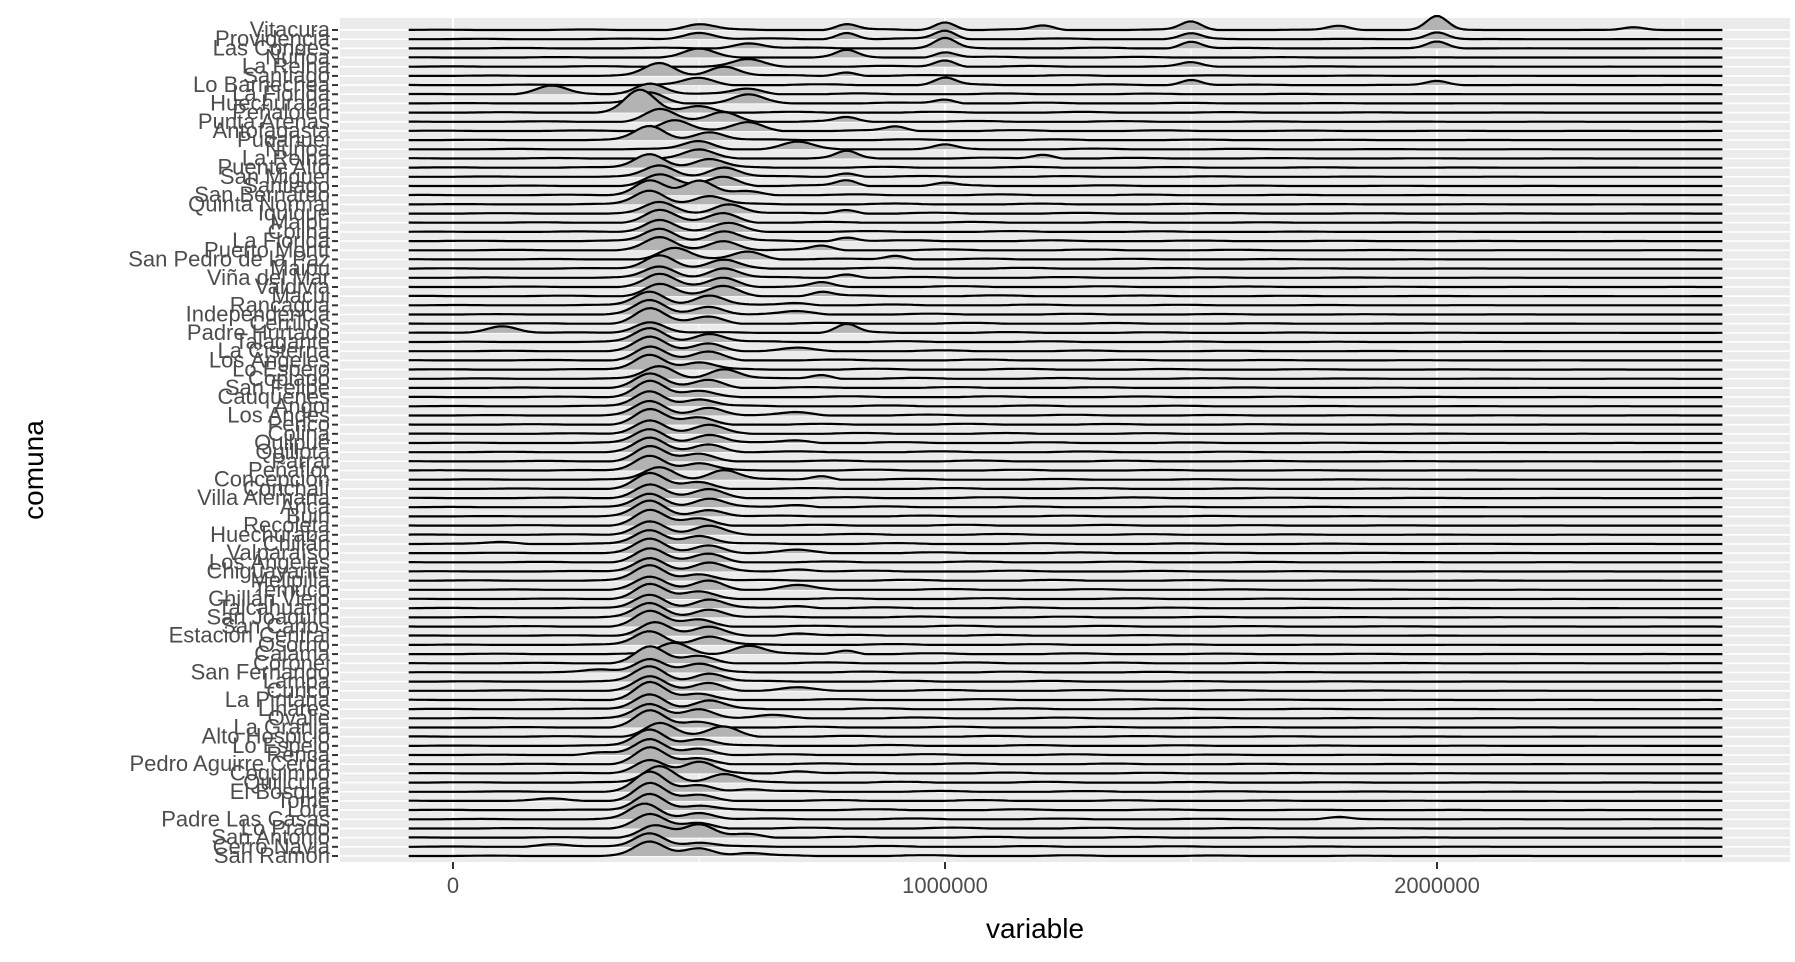 The image size is (1795, 962). I want to click on y-tick-label: San Ramón, so click(272, 855).